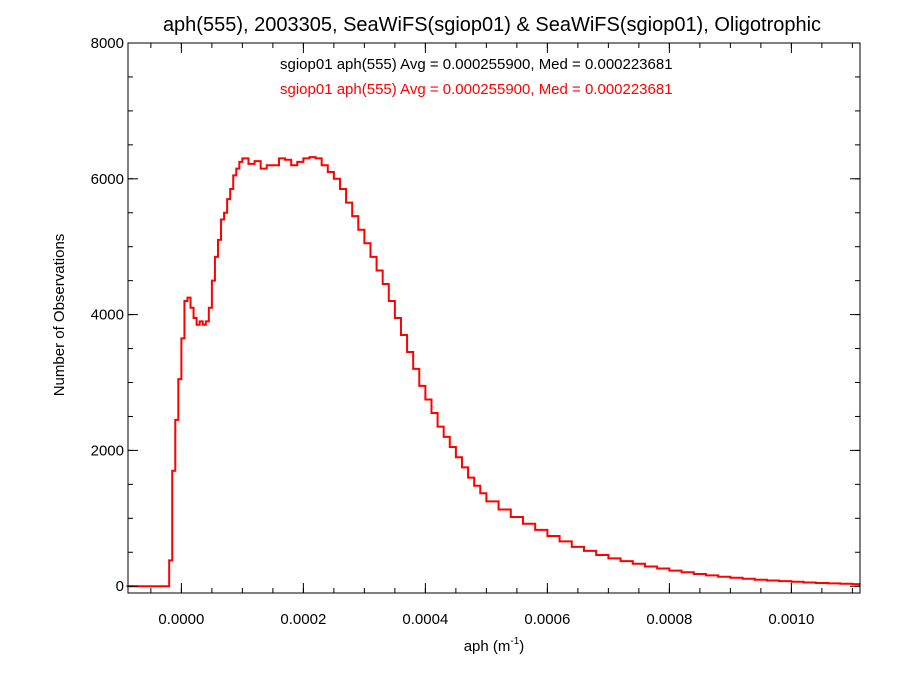 This screenshot has width=900, height=675. I want to click on x-axis-label-close: ), so click(521, 646).